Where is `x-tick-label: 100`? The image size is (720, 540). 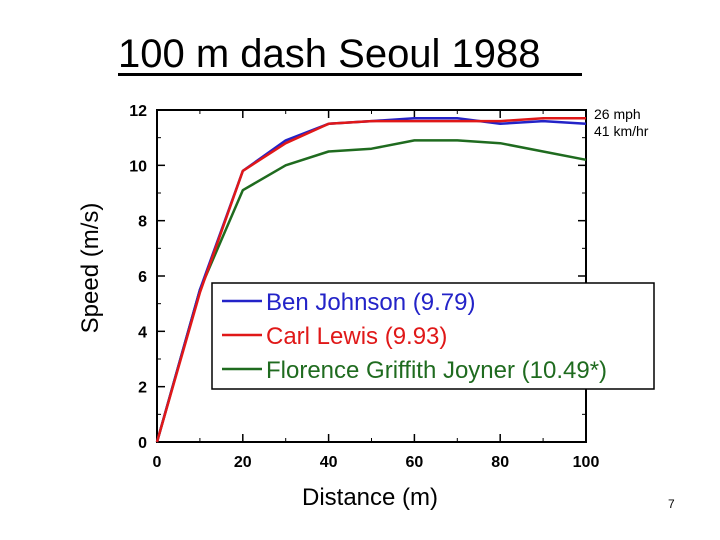 x-tick-label: 100 is located at coordinates (586, 462).